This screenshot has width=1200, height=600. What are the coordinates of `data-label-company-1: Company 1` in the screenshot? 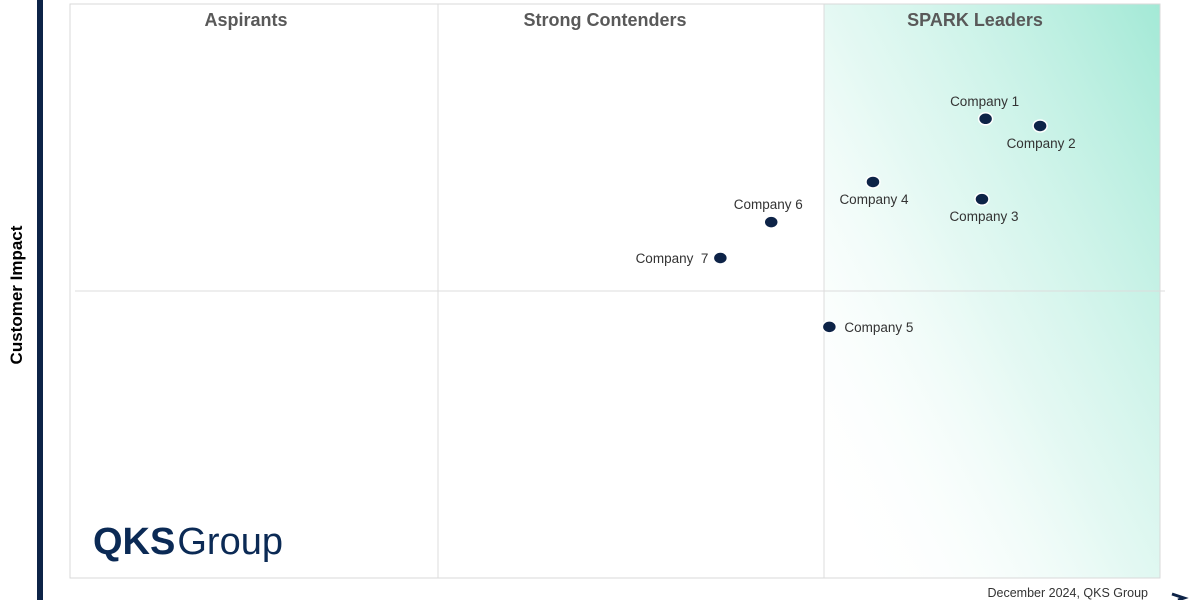 It's located at (984, 101).